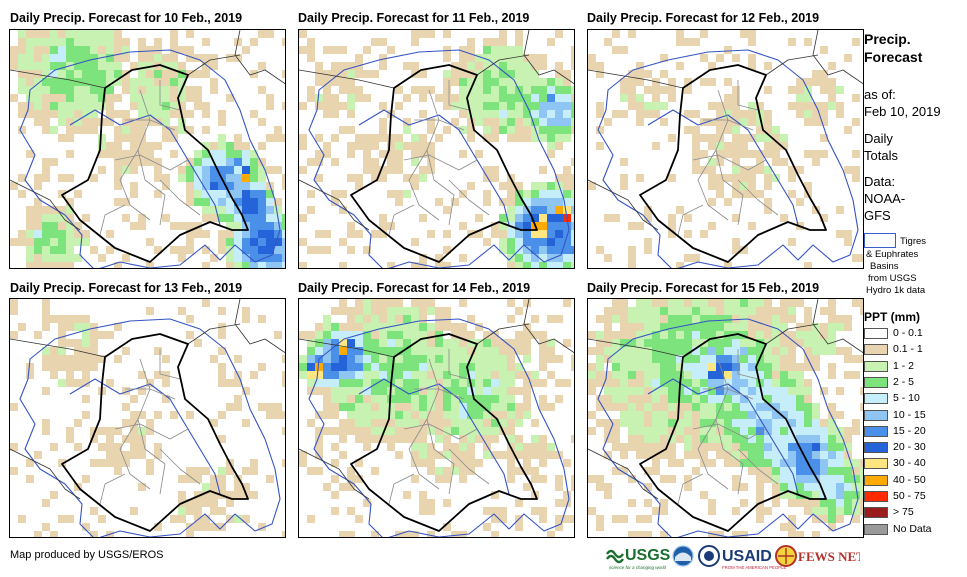 This screenshot has height=577, width=967. Describe the element at coordinates (909, 496) in the screenshot. I see `legend-label: 50 - 75` at that location.